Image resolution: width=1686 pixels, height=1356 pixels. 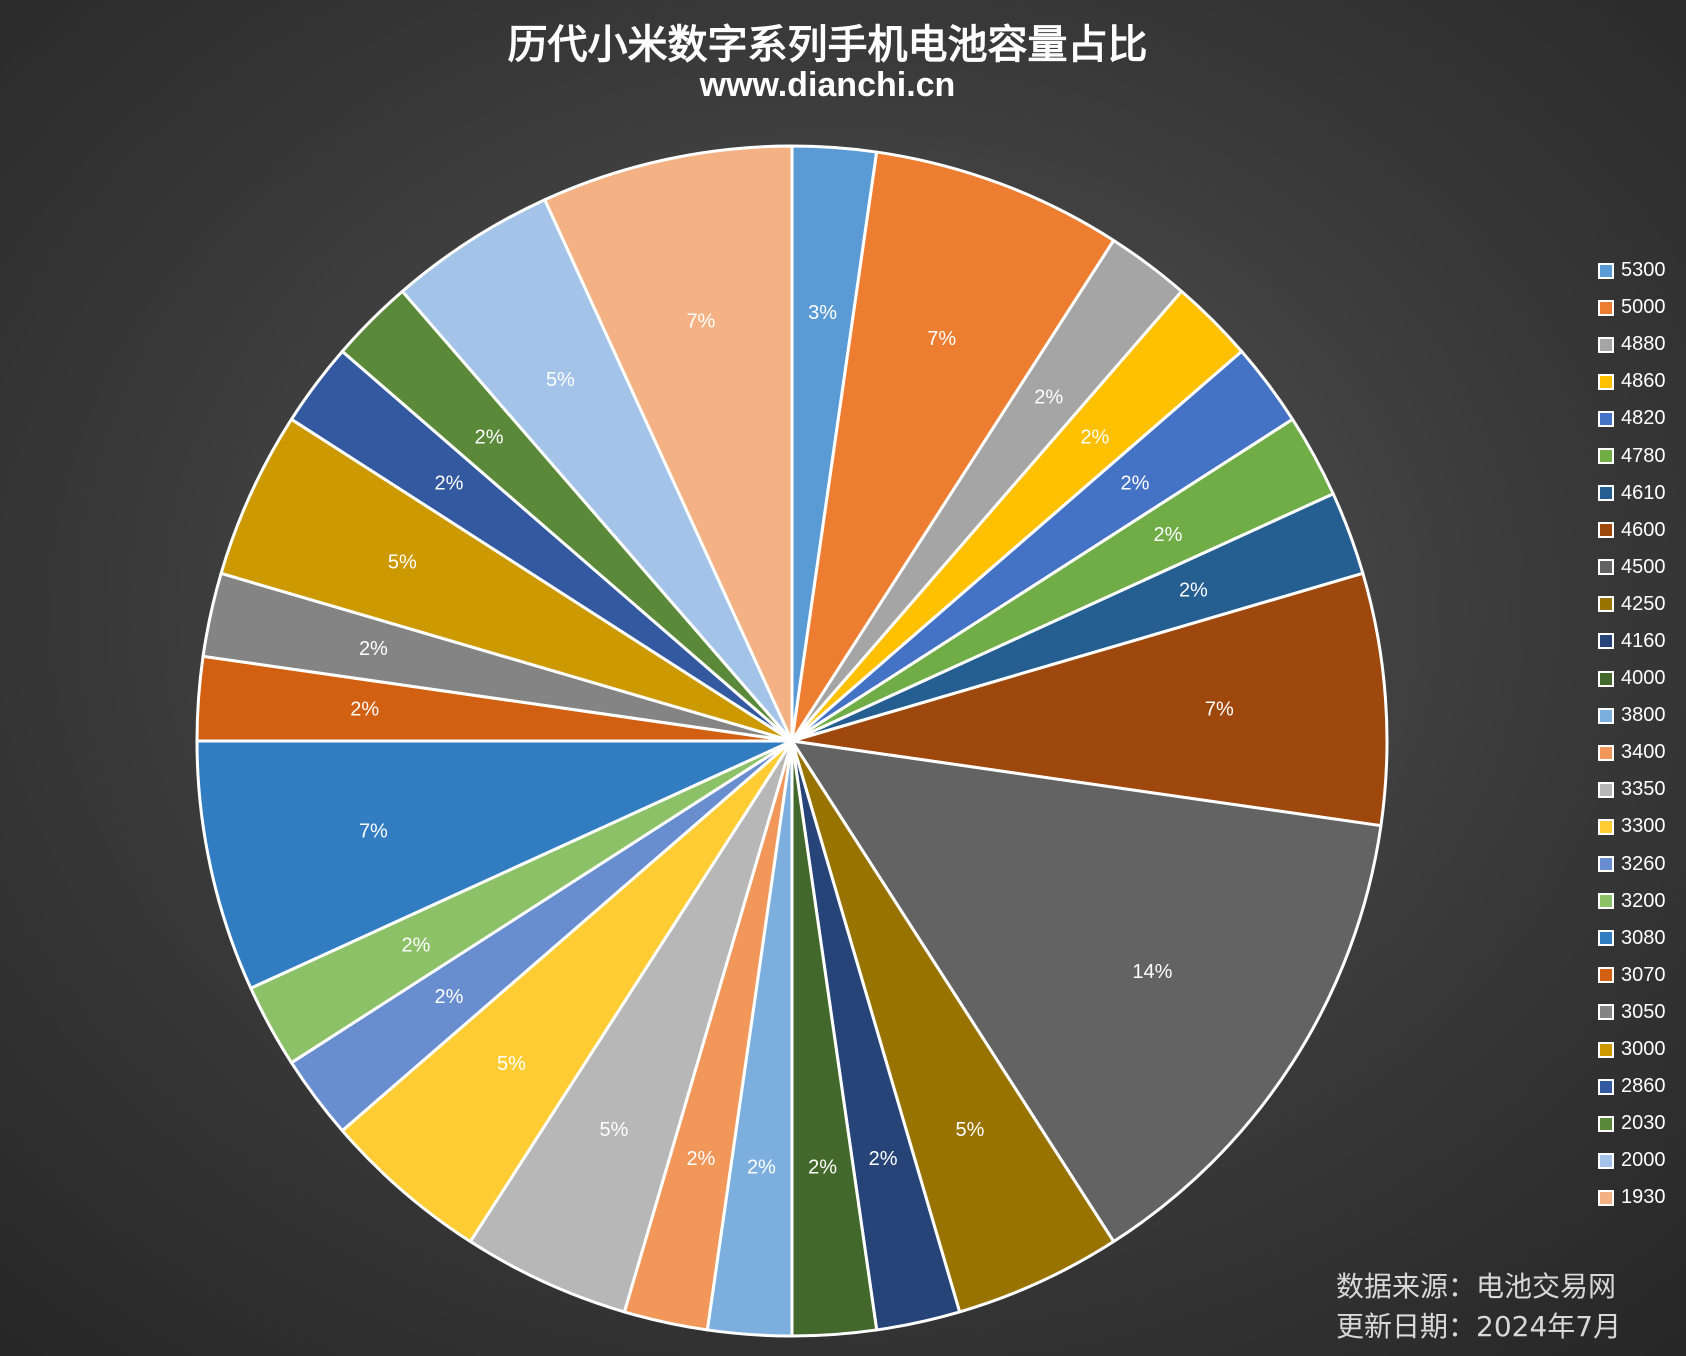 What do you see at coordinates (1643, 270) in the screenshot?
I see `legend-label: 5300` at bounding box center [1643, 270].